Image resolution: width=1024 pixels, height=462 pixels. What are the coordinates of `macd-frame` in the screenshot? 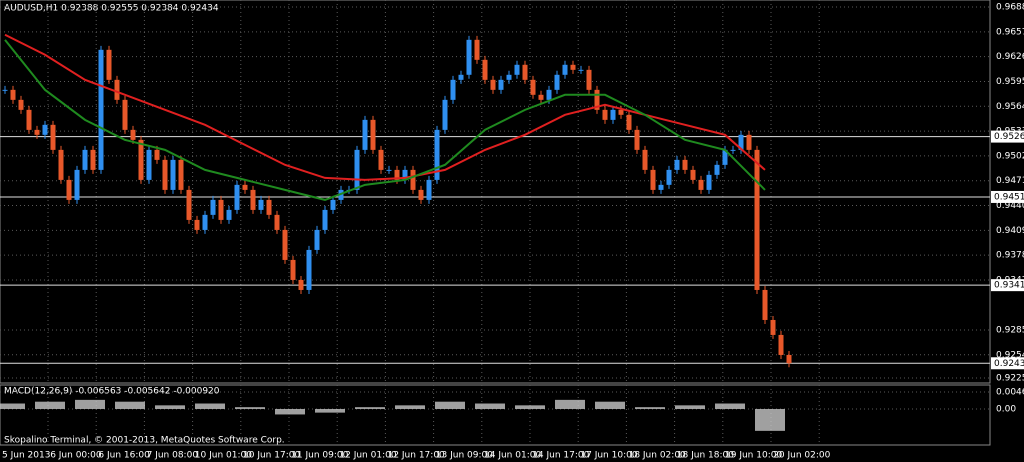 It's located at (495, 415).